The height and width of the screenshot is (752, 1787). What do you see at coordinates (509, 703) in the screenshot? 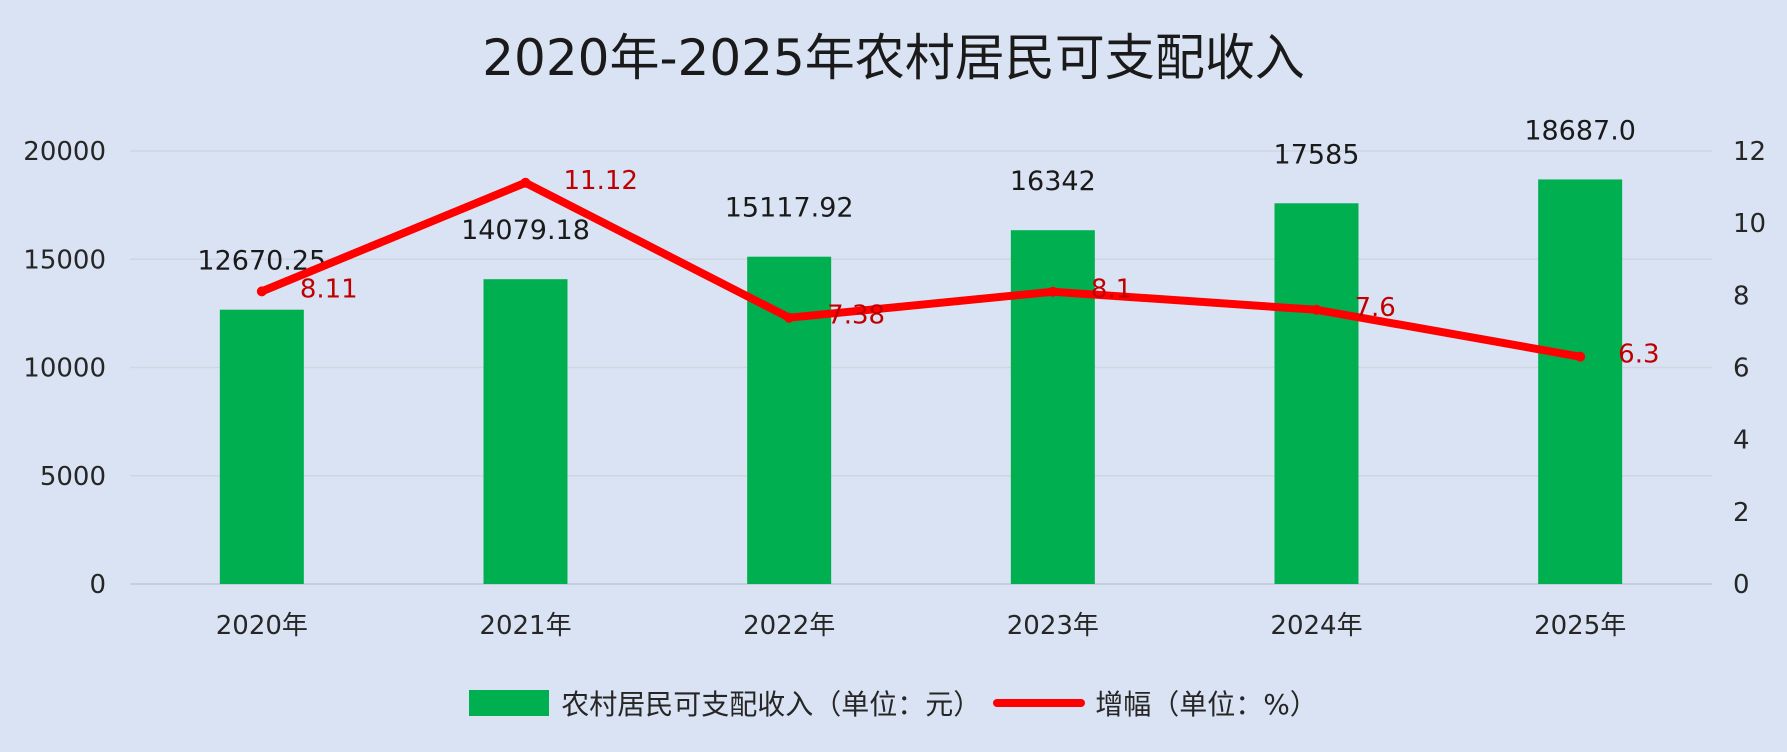
I see `legend-swatch-bar` at bounding box center [509, 703].